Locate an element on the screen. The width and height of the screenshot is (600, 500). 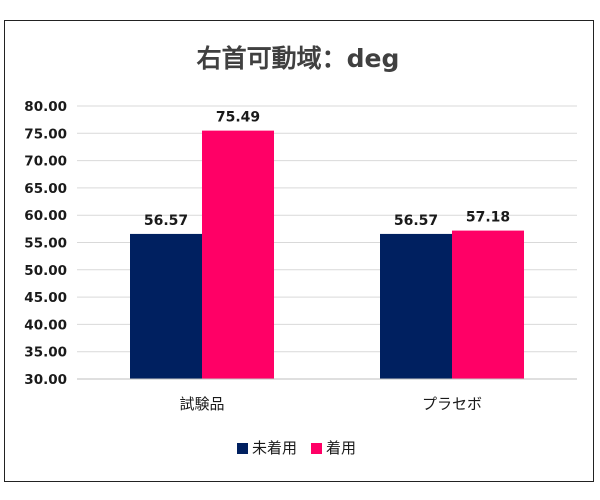
y-tick-label: 65.00 is located at coordinates (45, 189).